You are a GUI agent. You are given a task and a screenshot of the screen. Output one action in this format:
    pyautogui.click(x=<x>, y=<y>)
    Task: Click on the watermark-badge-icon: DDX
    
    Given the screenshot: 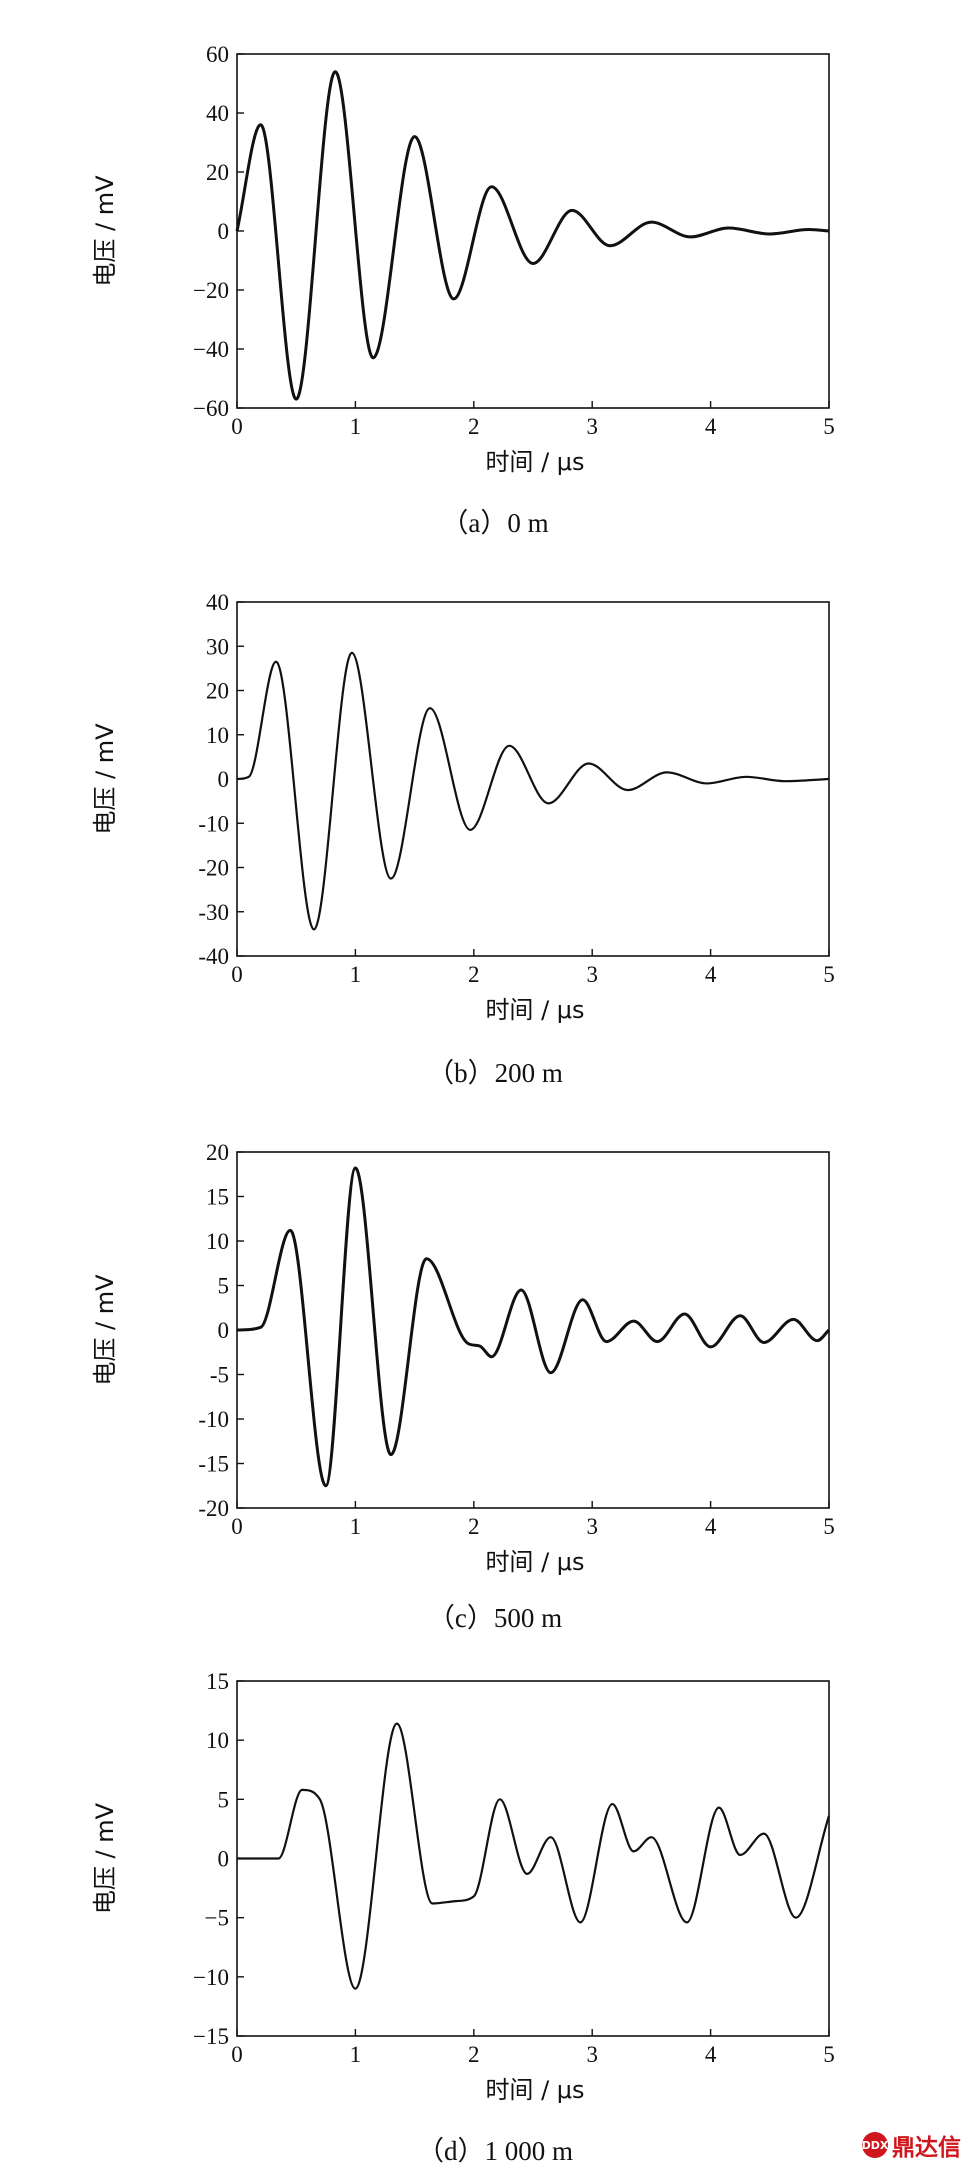 What is the action you would take?
    pyautogui.click(x=875, y=2145)
    